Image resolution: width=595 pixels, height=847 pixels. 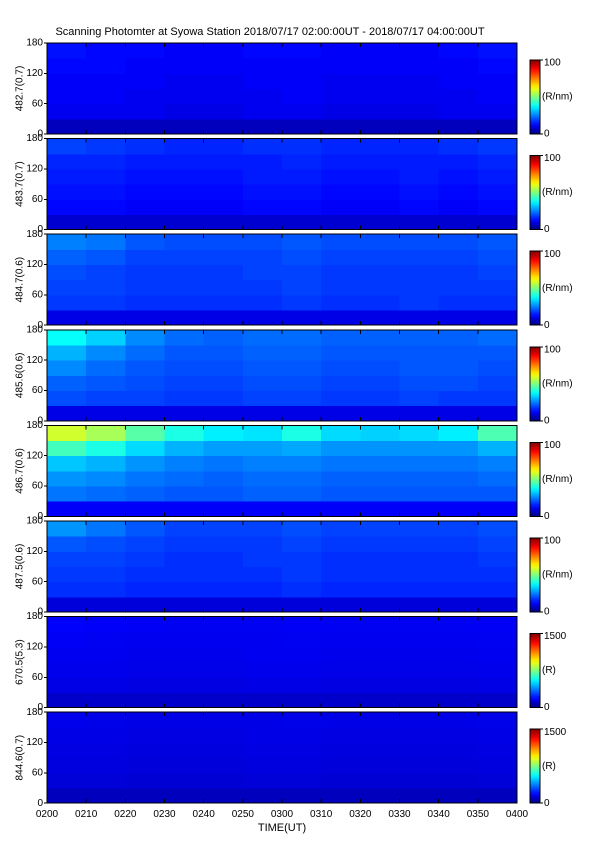 I want to click on y-axis-label: 483.7(0.7), so click(x=20, y=184).